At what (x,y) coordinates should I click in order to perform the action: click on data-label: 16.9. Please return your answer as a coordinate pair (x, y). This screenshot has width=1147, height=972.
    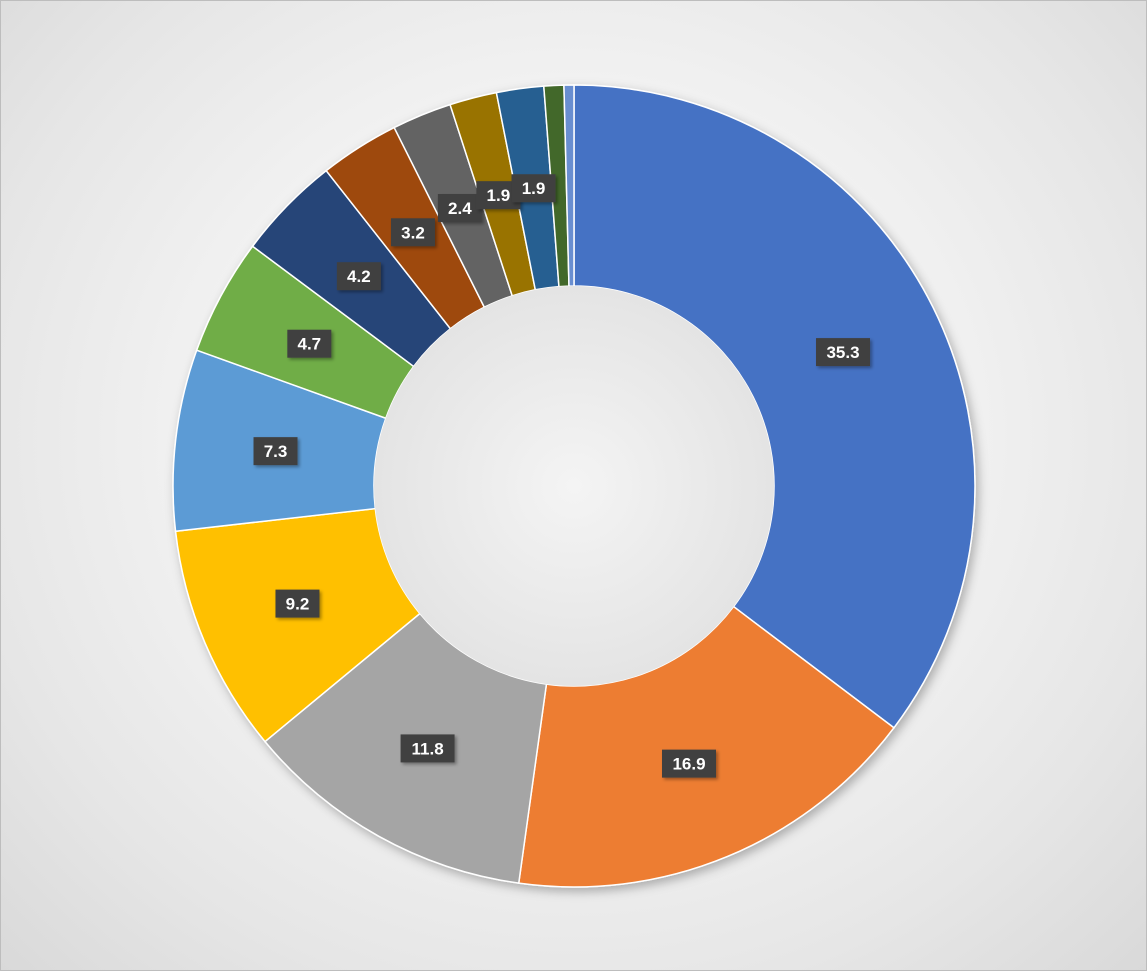
    Looking at the image, I should click on (688, 763).